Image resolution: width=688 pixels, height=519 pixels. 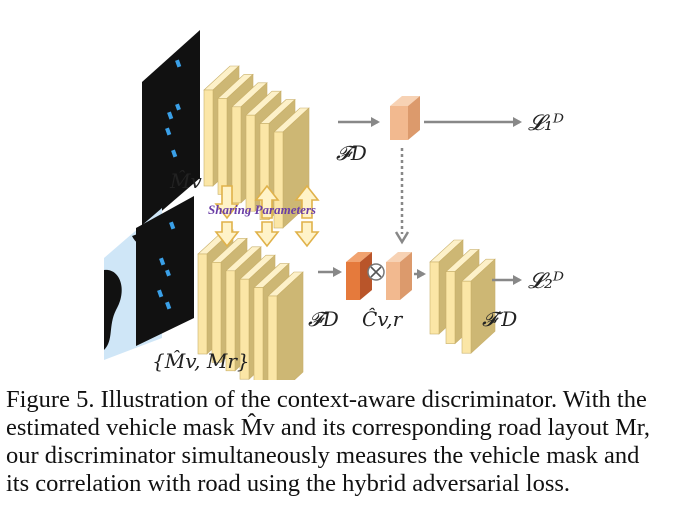 What do you see at coordinates (499, 319) in the screenshot?
I see `feature-prime-label: 𝓕′D` at bounding box center [499, 319].